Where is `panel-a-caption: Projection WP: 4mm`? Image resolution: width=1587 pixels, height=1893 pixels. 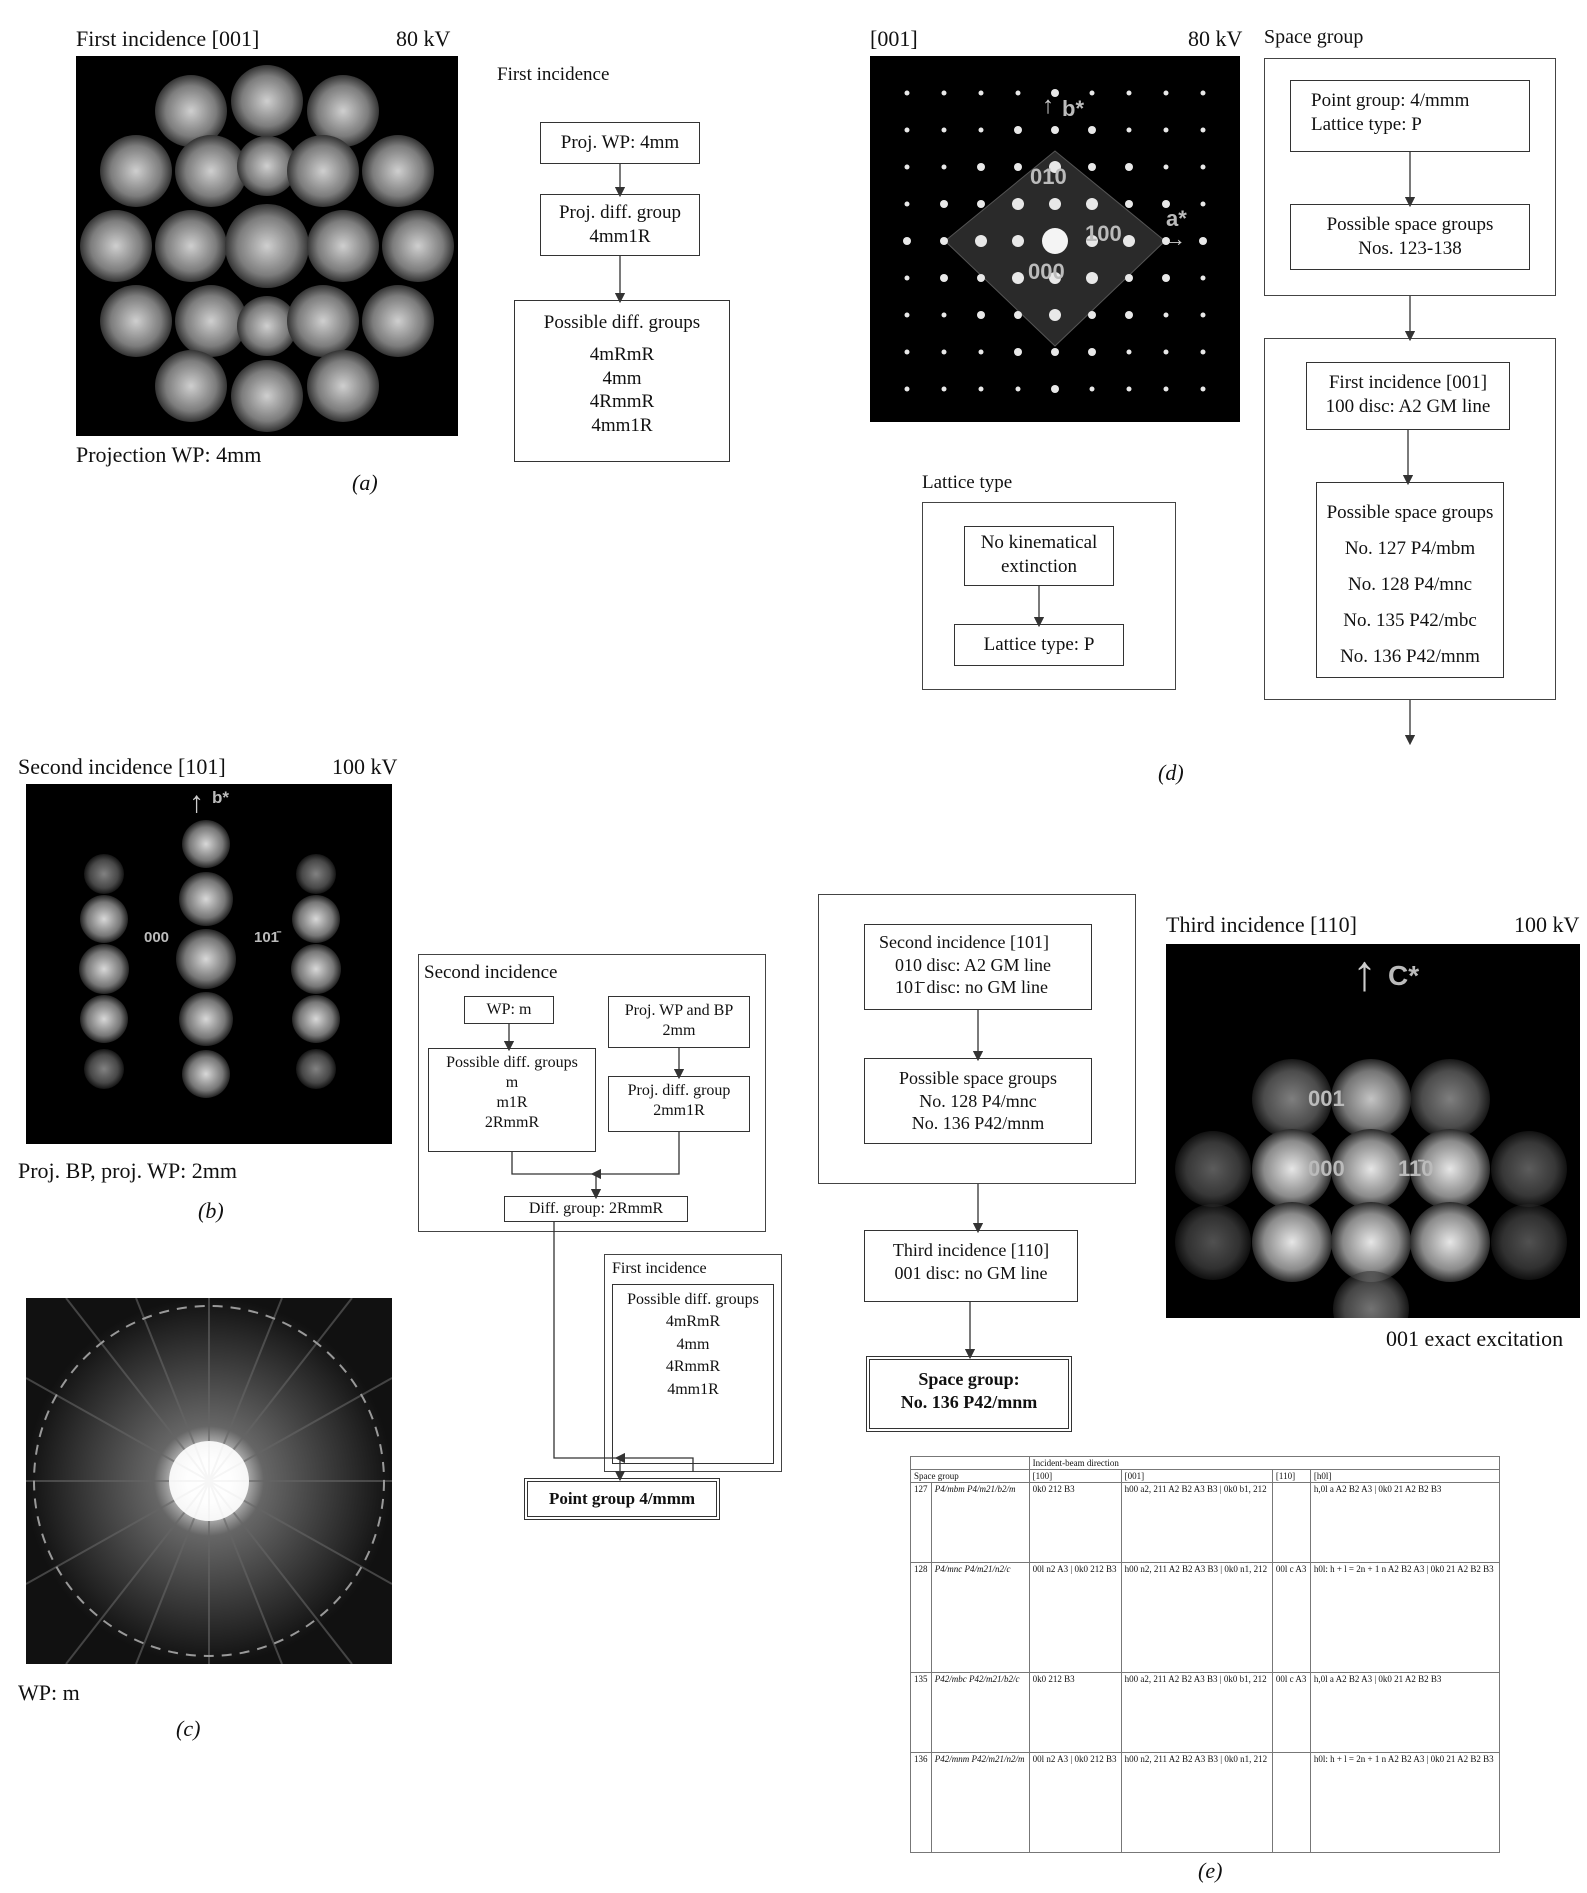 panel-a-caption: Projection WP: 4mm is located at coordinates (169, 454).